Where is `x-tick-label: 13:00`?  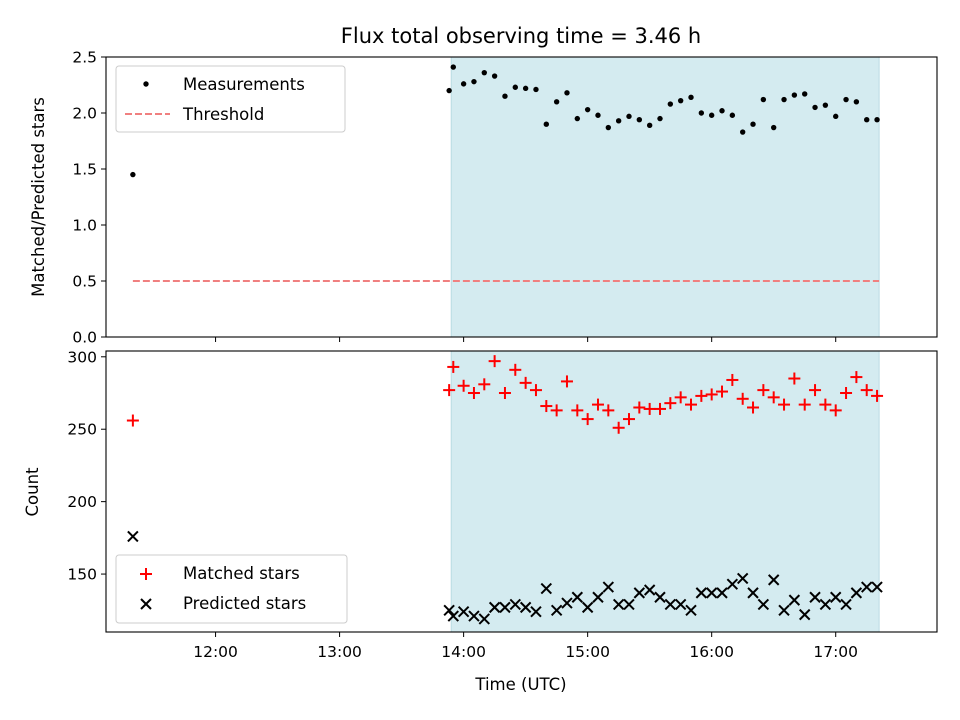 x-tick-label: 13:00 is located at coordinates (339, 652).